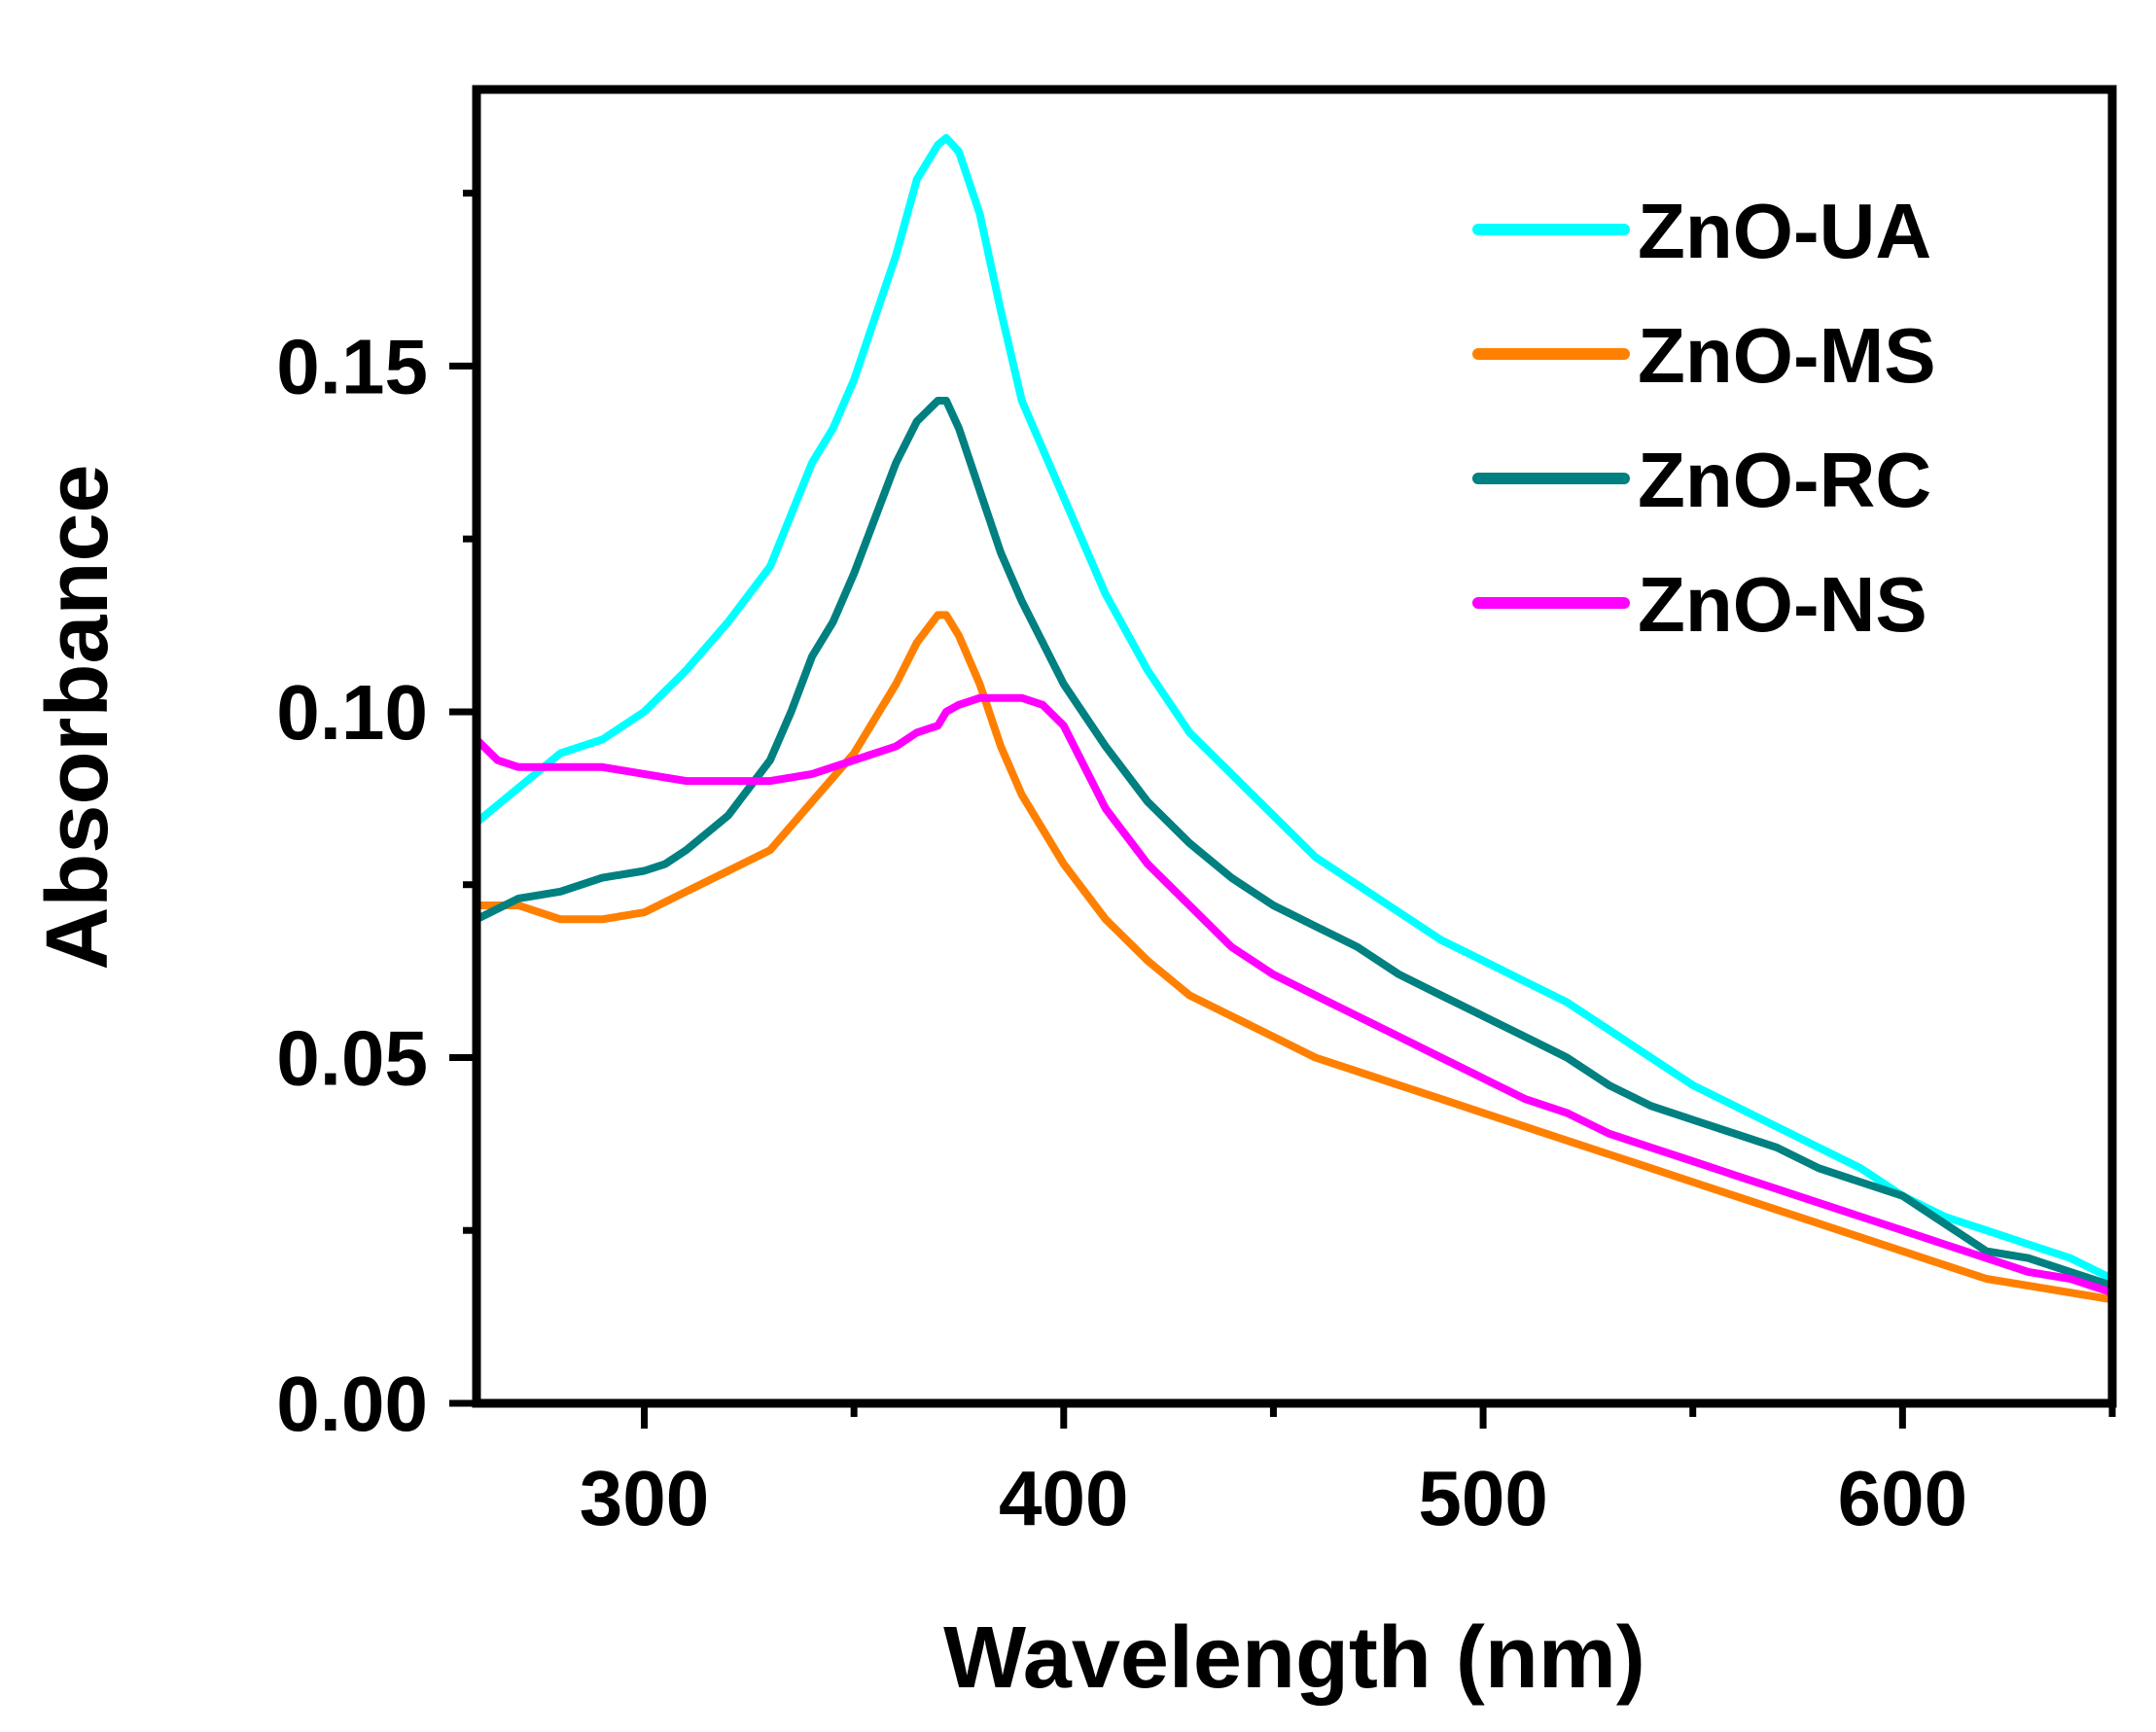 The image size is (2156, 1732). What do you see at coordinates (77, 717) in the screenshot?
I see `y-axis-title: Absorbance` at bounding box center [77, 717].